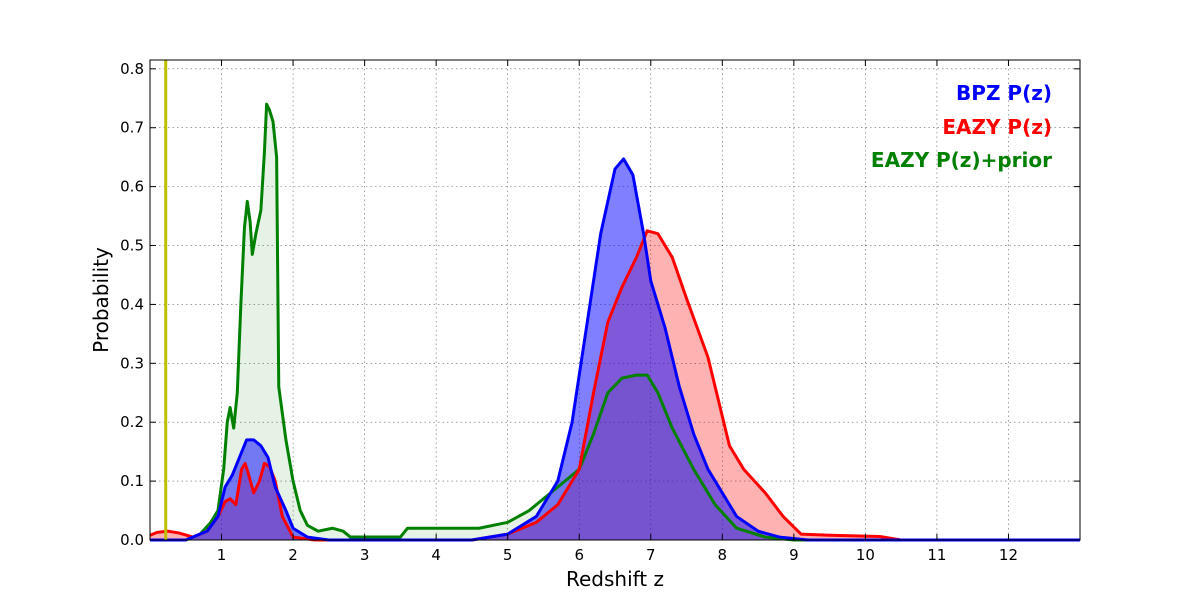  What do you see at coordinates (794, 555) in the screenshot?
I see `x-tick-label: 9` at bounding box center [794, 555].